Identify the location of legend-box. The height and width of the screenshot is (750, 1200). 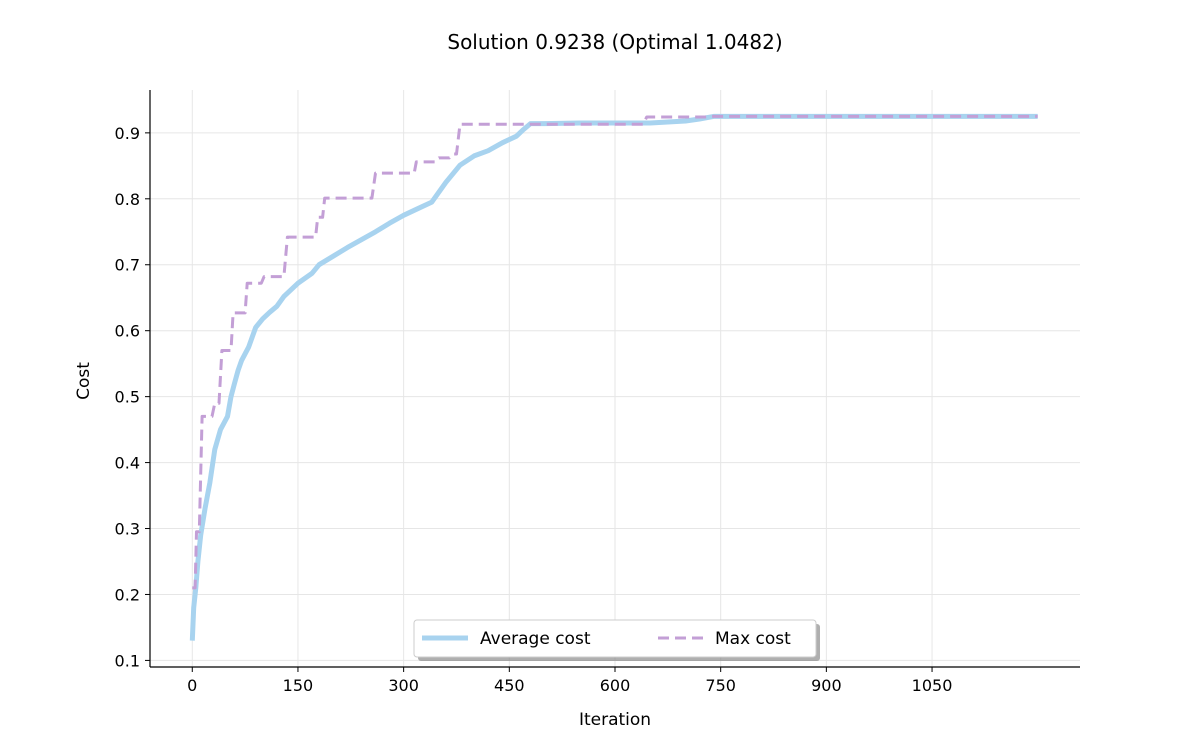
(615, 638).